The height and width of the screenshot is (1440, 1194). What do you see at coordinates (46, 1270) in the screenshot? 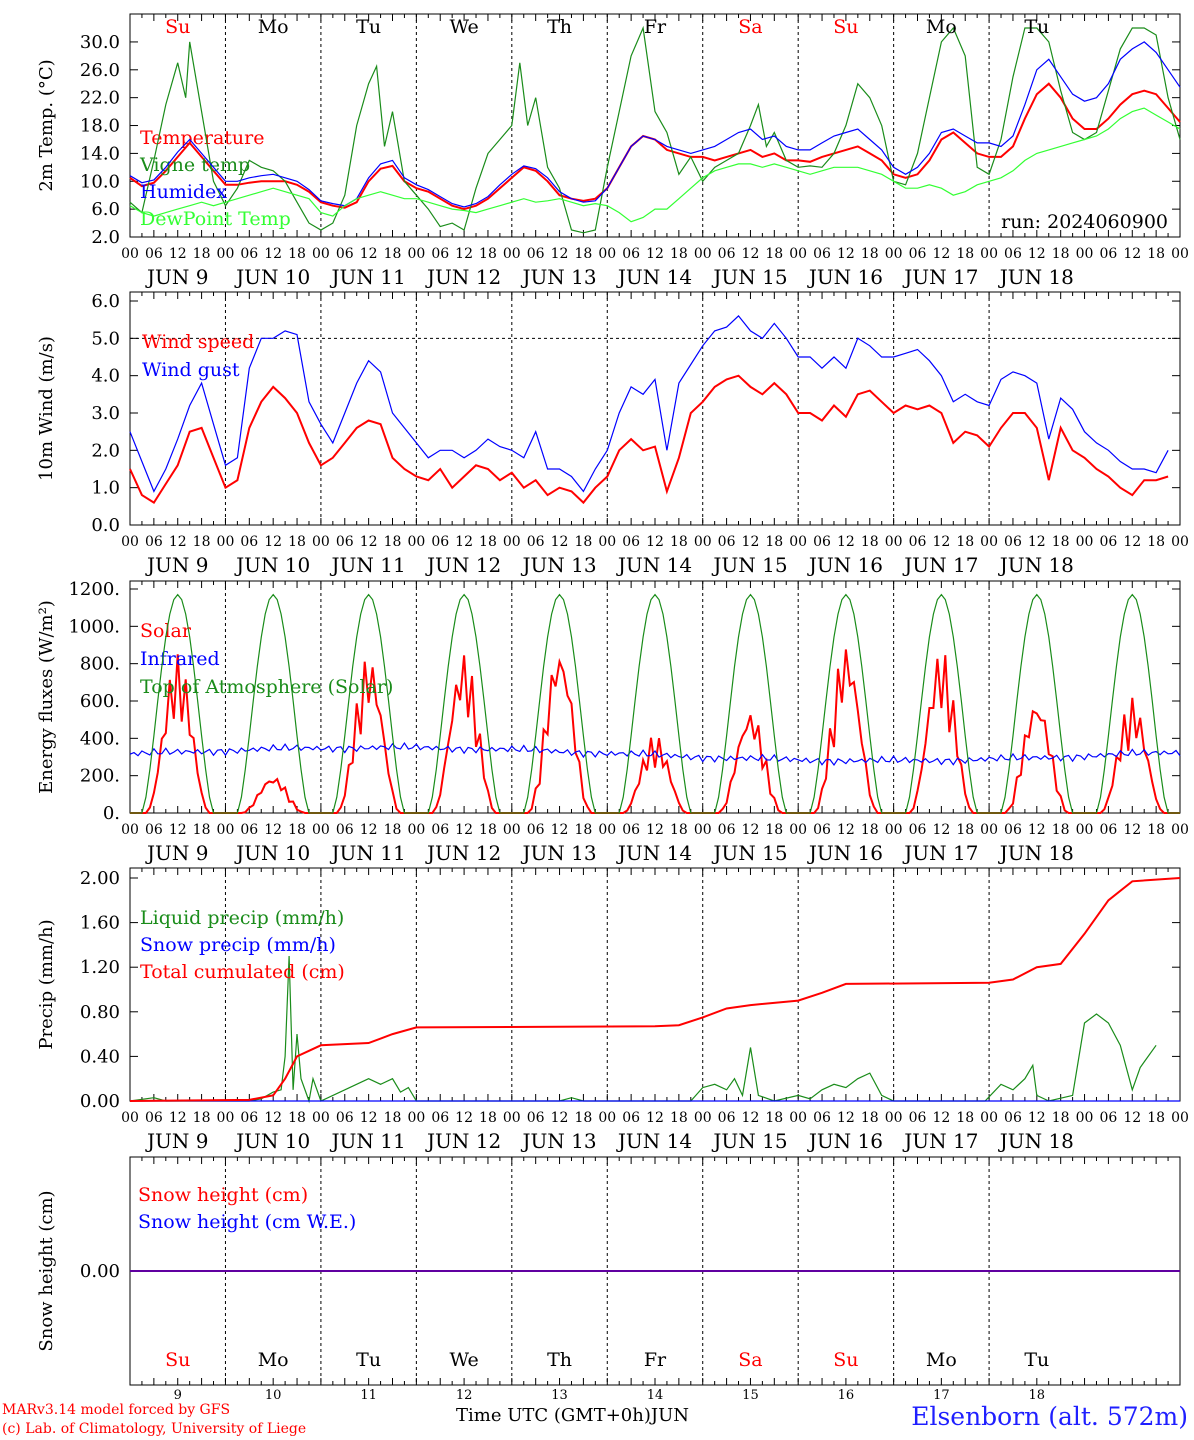
I see `y-axis-label: Snow height (cm)` at bounding box center [46, 1270].